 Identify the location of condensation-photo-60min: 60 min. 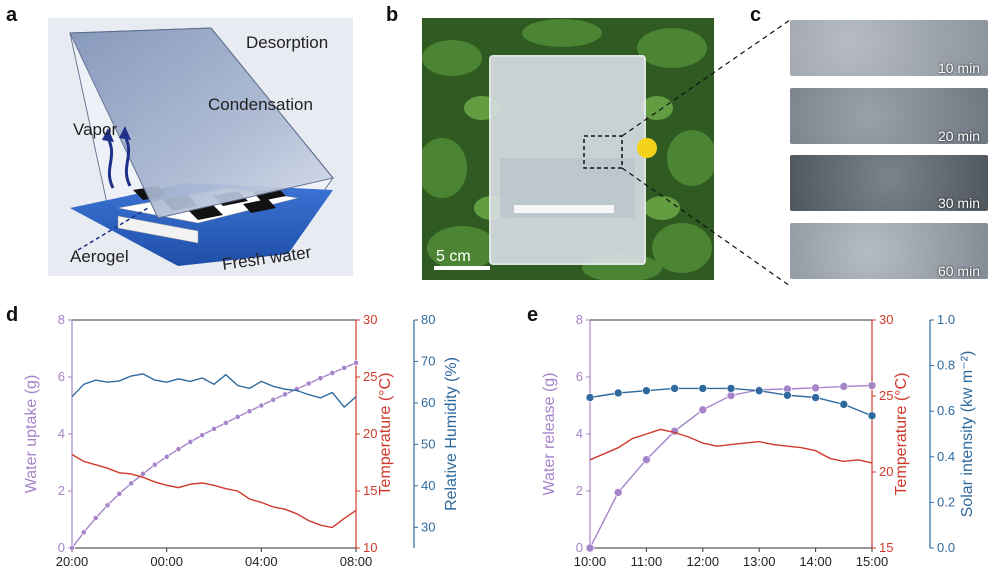
(889, 251).